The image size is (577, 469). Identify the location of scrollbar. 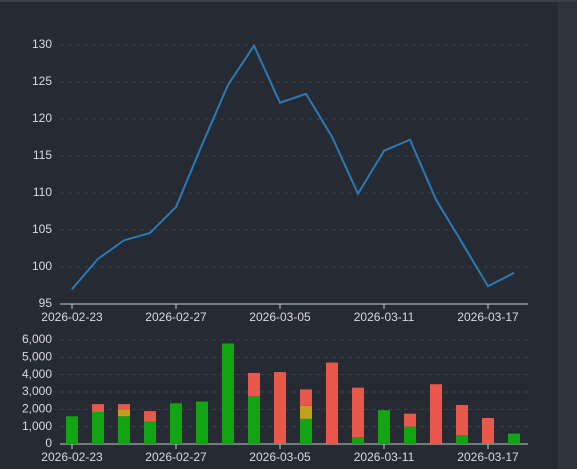
(567, 235).